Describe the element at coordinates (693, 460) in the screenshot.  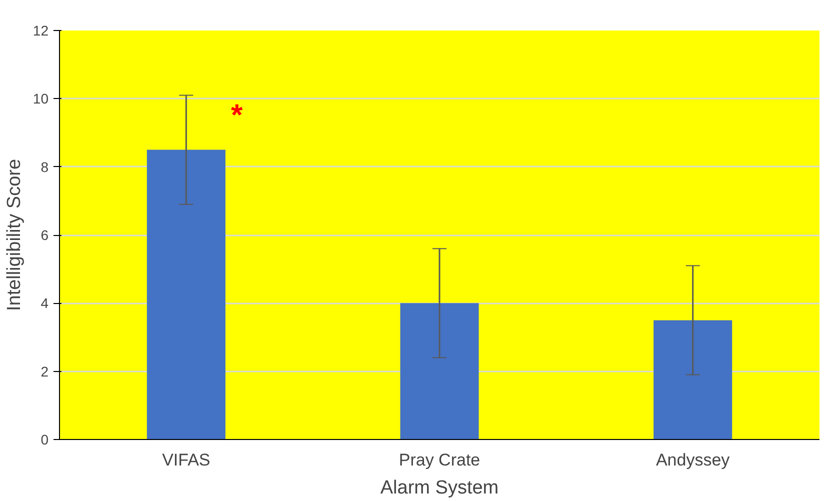
I see `x-tick-label: Andyssey` at that location.